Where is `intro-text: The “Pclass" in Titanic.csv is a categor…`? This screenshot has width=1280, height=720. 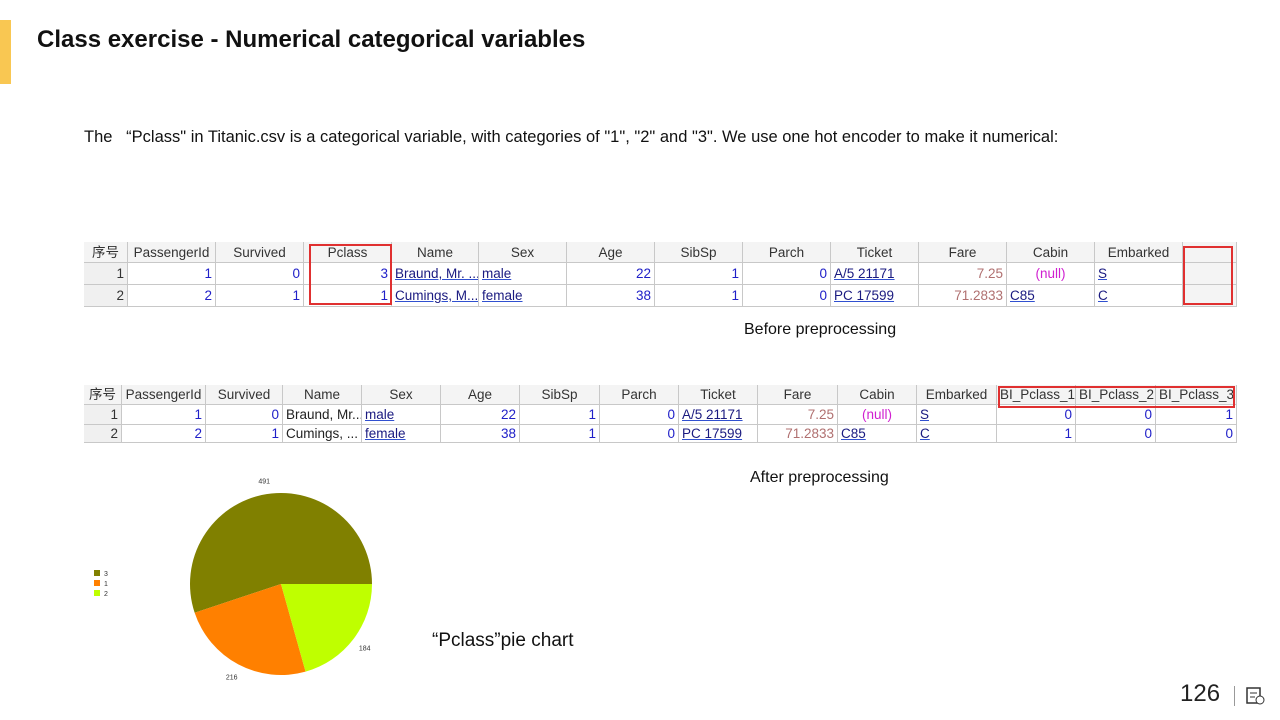 intro-text: The “Pclass" in Titanic.csv is a categor… is located at coordinates (571, 137).